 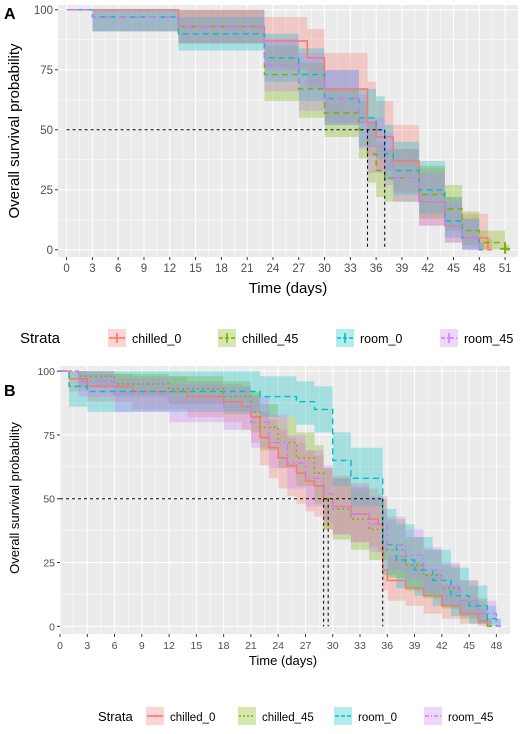 I want to click on panel-a-y-axis-label: Overall survival probability, so click(x=14, y=131).